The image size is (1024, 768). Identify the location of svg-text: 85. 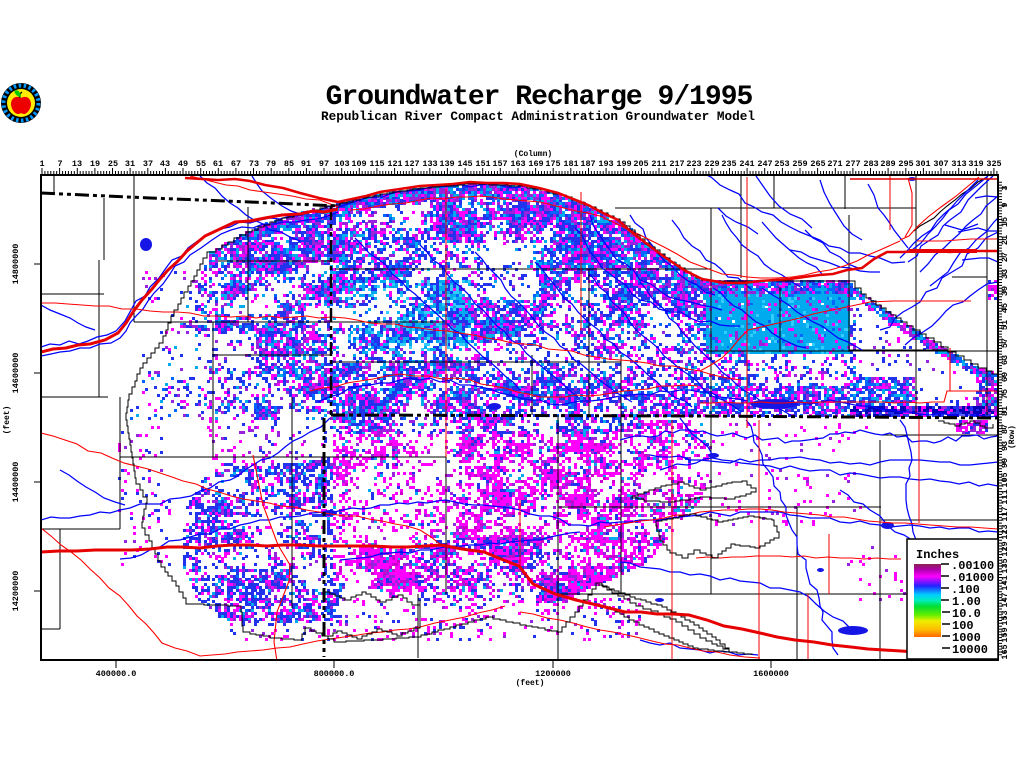
(289, 164).